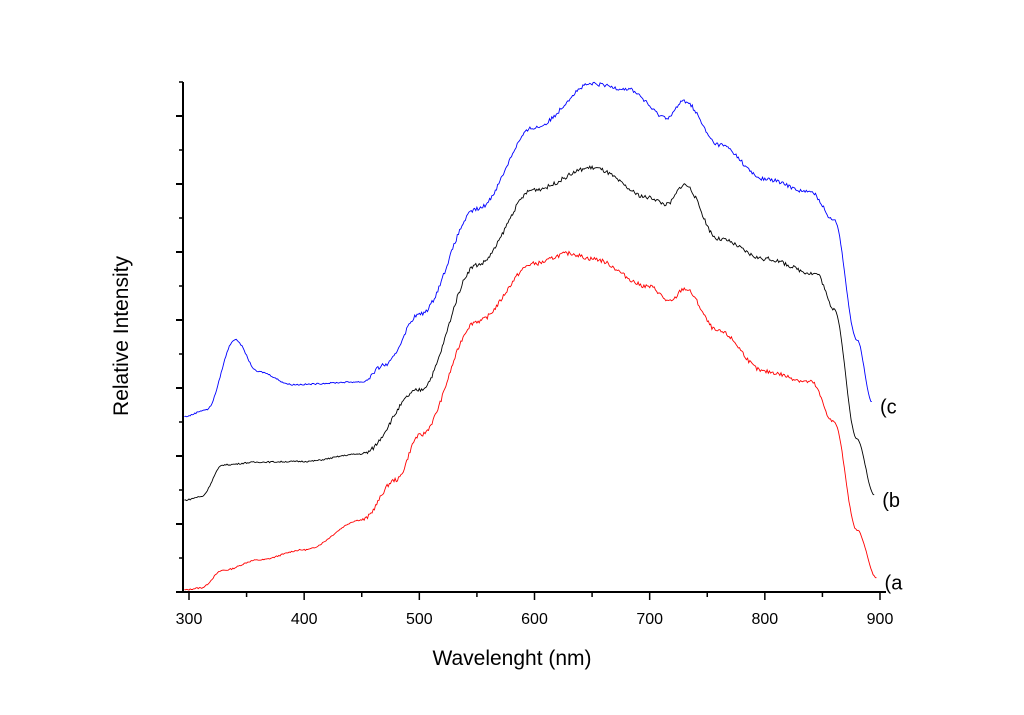  I want to click on series-labels: (a (b (c, so click(891, 496).